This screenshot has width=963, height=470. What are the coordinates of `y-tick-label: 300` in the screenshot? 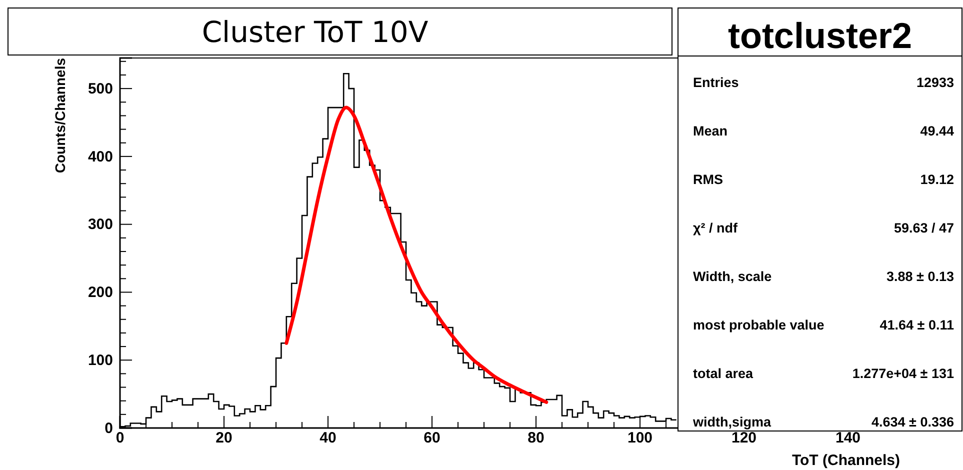 It's located at (100, 225).